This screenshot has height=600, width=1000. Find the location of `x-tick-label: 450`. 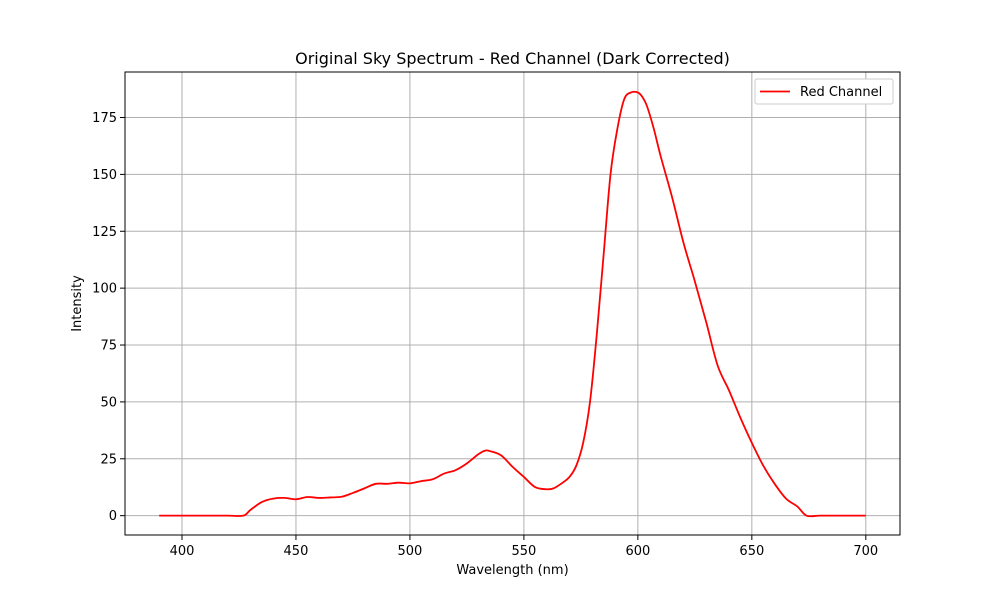

x-tick-label: 450 is located at coordinates (296, 551).